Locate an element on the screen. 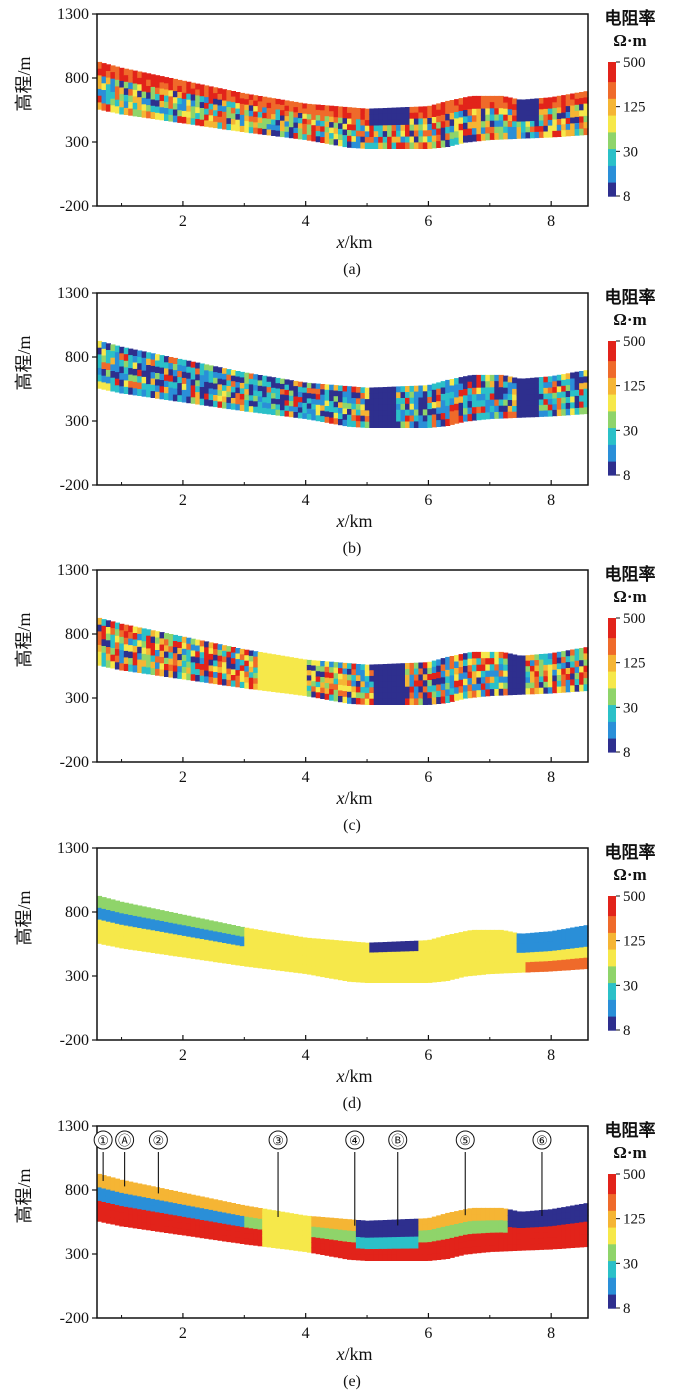  x-tick-label: 6 is located at coordinates (428, 1055).